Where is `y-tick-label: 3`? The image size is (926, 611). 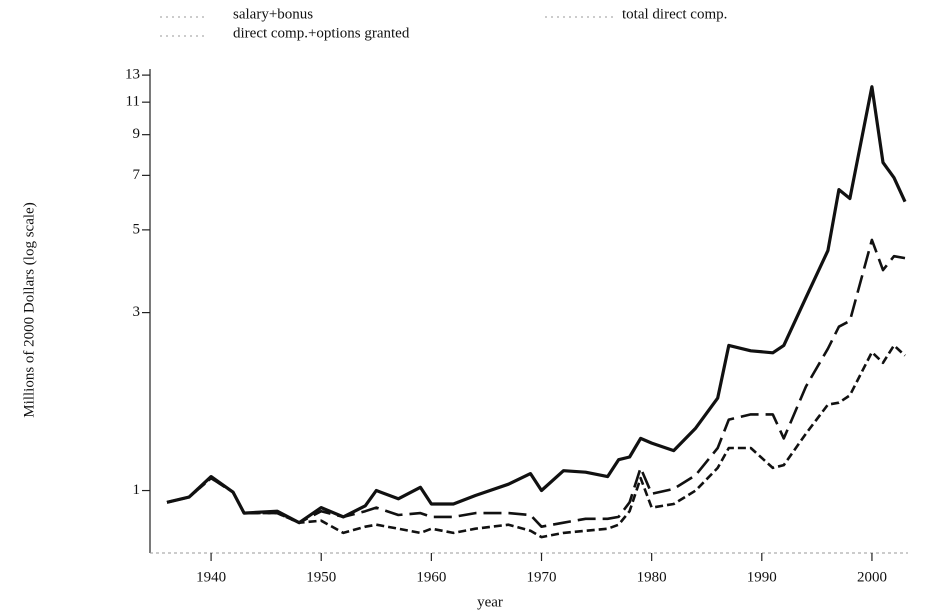 y-tick-label: 3 is located at coordinates (137, 312).